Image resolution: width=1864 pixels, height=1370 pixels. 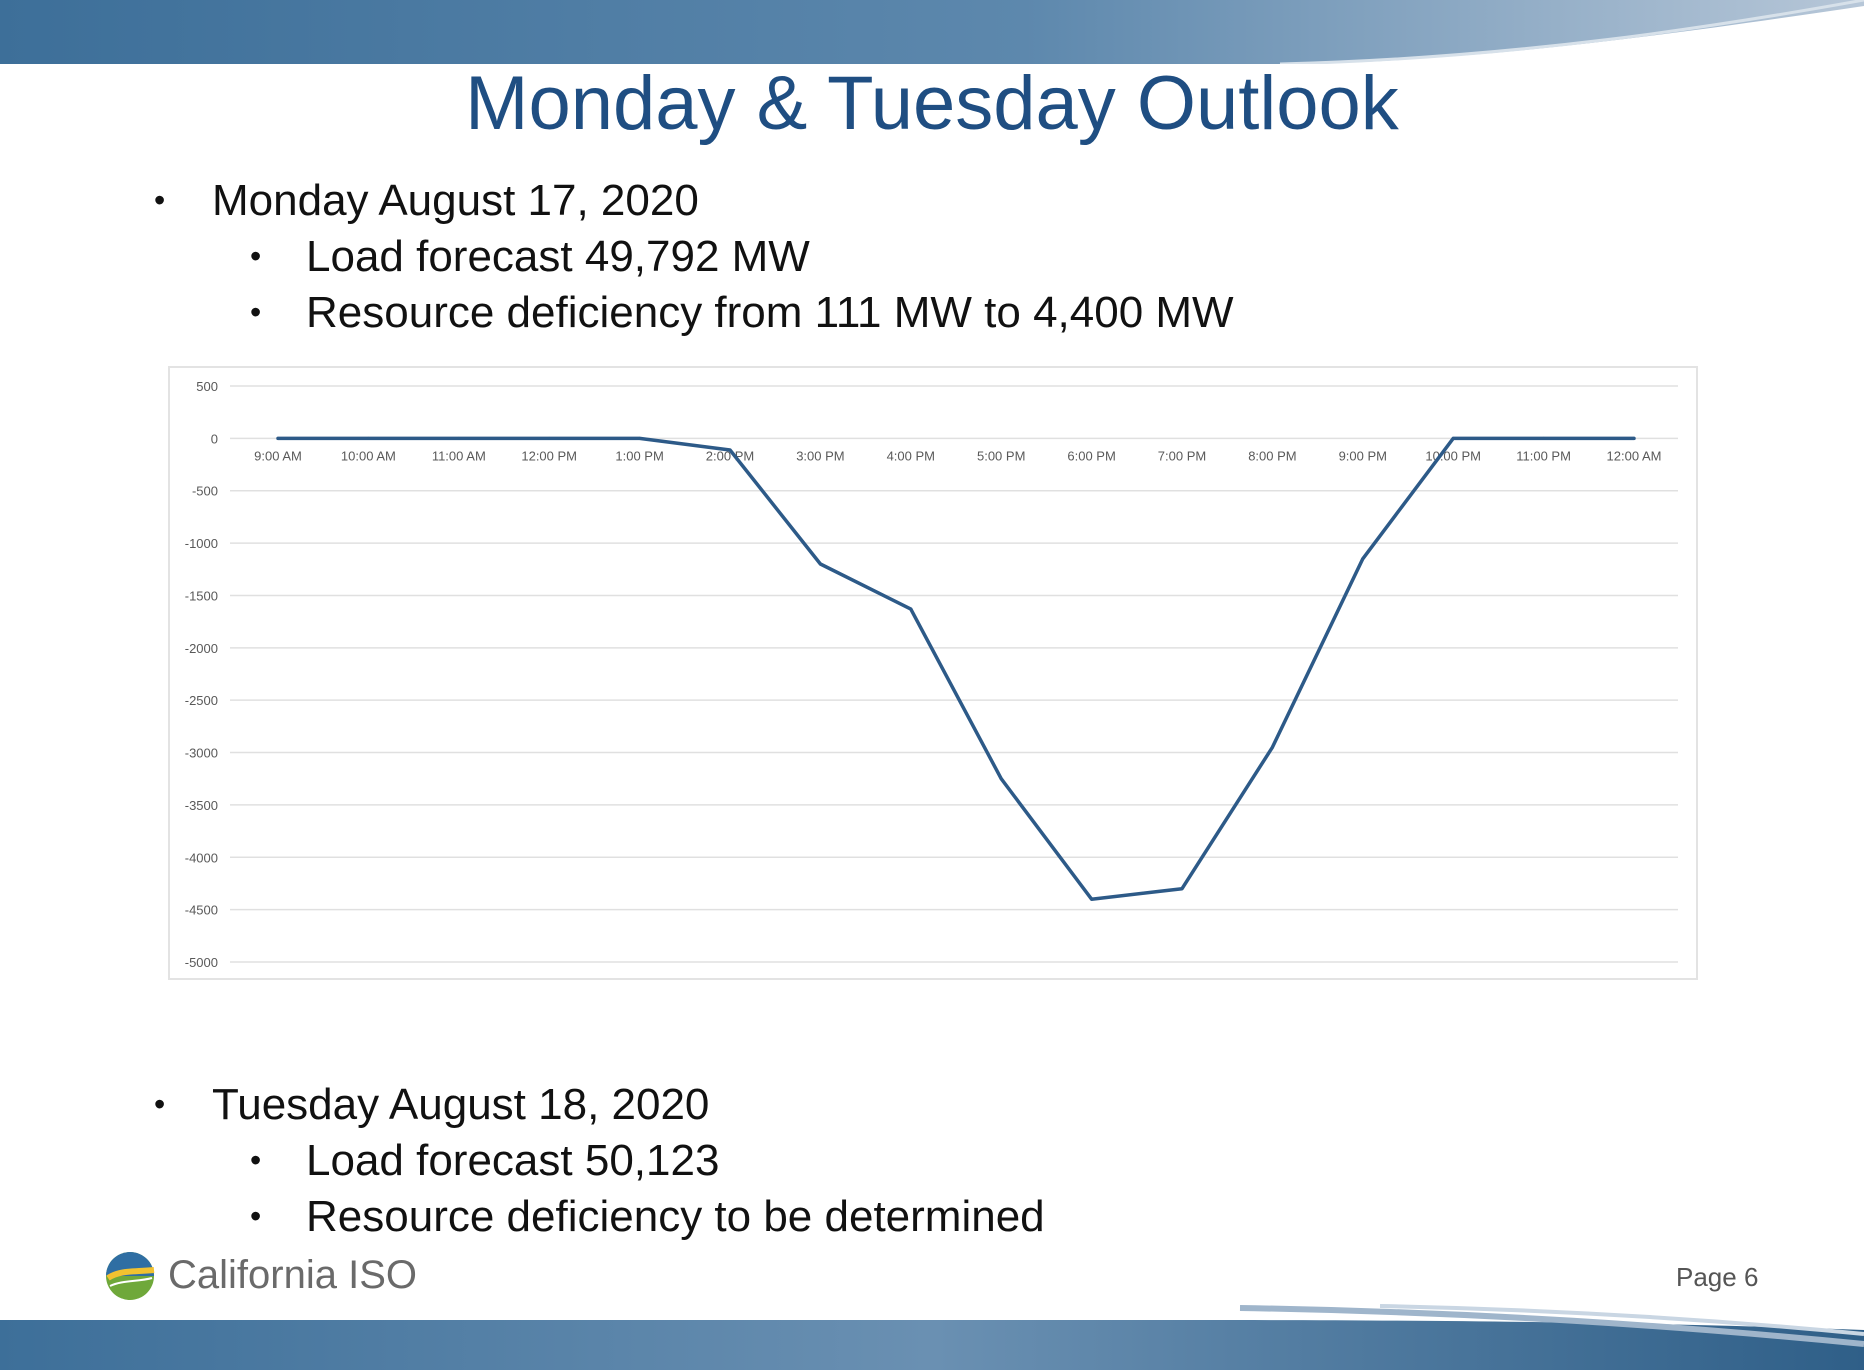 I want to click on y-tick-label: -4000, so click(x=201, y=857).